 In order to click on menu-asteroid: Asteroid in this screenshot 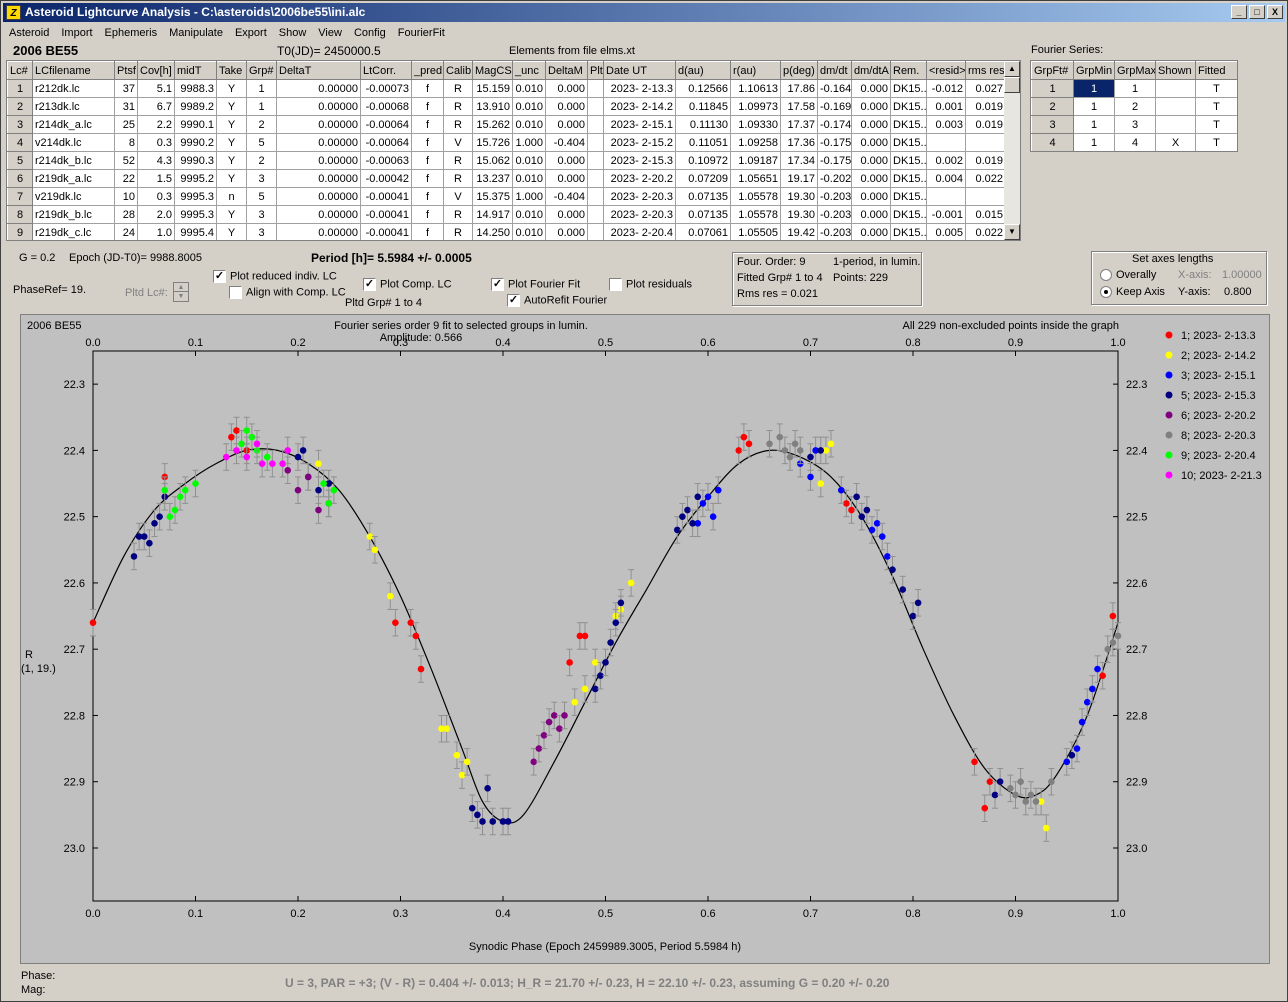, I will do `click(29, 32)`.